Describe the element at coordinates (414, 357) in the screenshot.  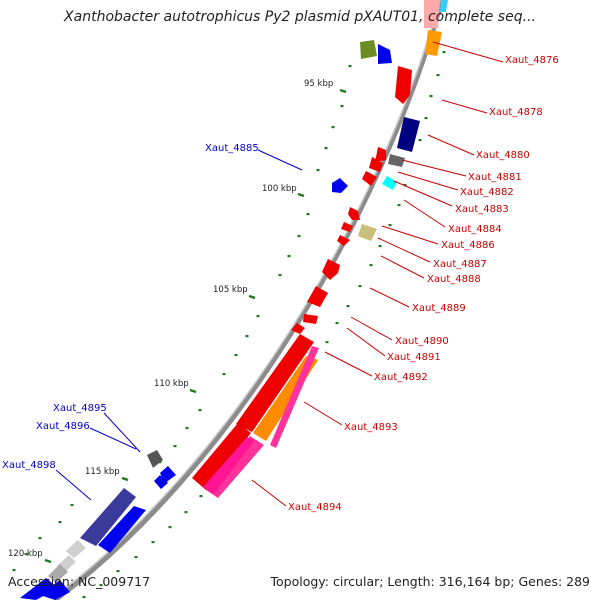
I see `gene-label: Xaut_4891` at that location.